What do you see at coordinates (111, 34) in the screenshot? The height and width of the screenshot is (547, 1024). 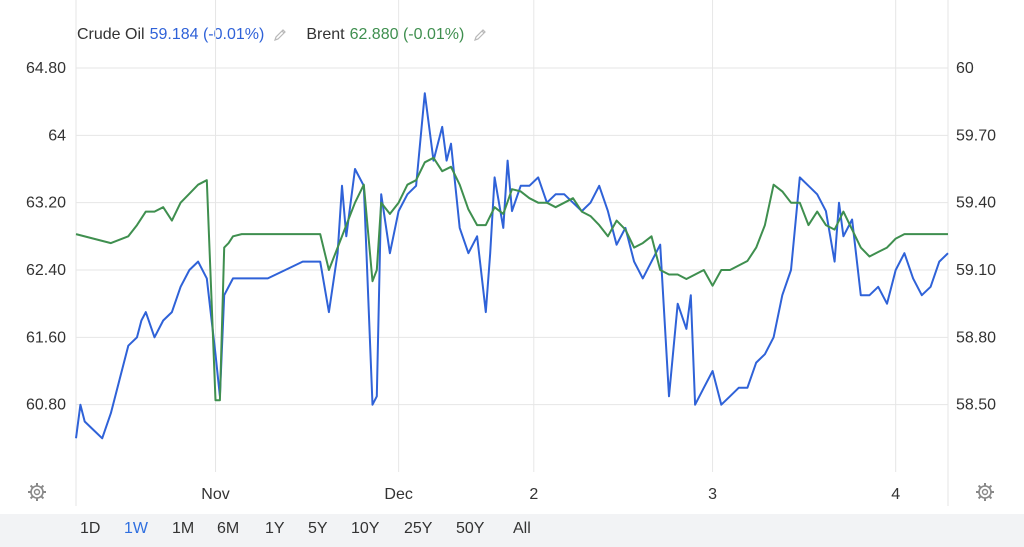 I see `legend-crude-name: Crude Oil` at bounding box center [111, 34].